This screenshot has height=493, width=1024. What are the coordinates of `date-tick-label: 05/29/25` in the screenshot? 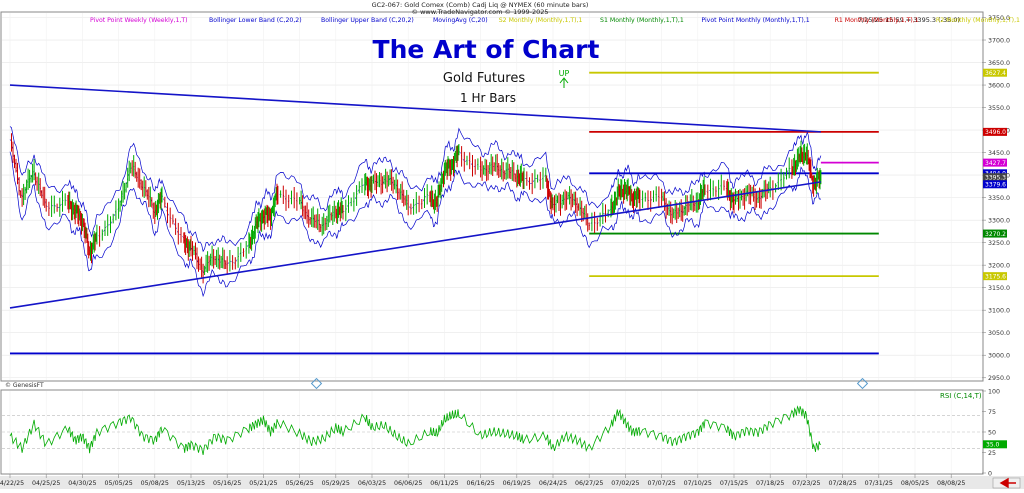 It's located at (336, 483).